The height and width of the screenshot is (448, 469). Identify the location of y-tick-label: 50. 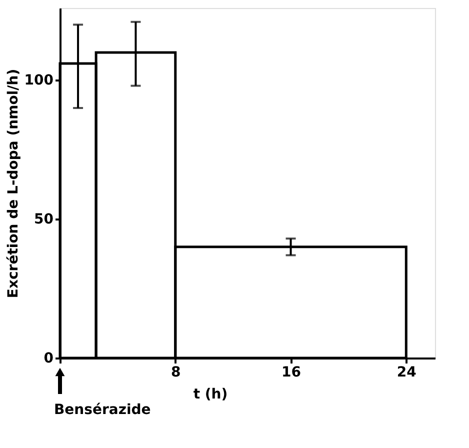
(44, 220).